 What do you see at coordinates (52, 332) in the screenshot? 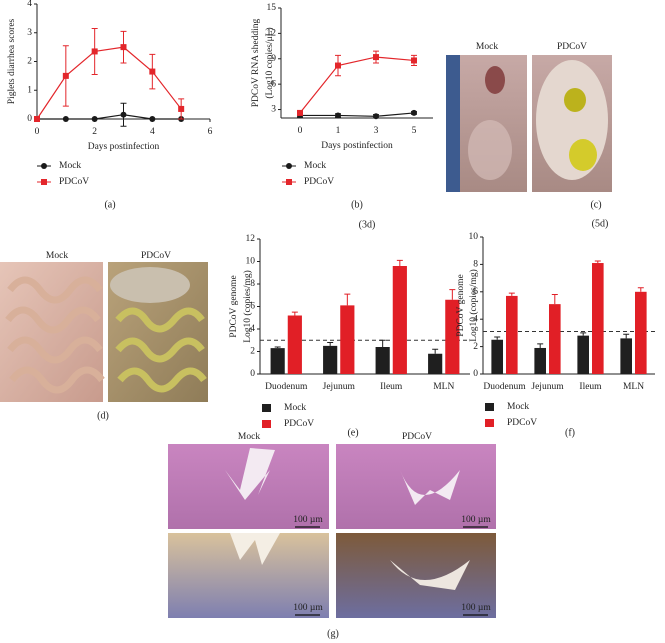
I see `photo-mock-intestine` at bounding box center [52, 332].